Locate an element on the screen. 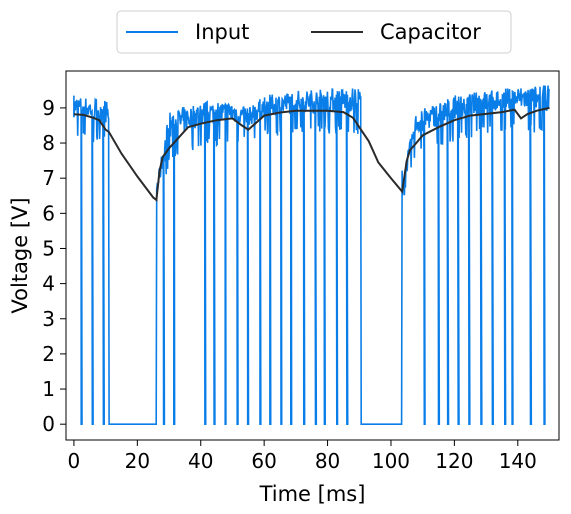 Image resolution: width=571 pixels, height=514 pixels. legend-label-input: Input is located at coordinates (222, 32).